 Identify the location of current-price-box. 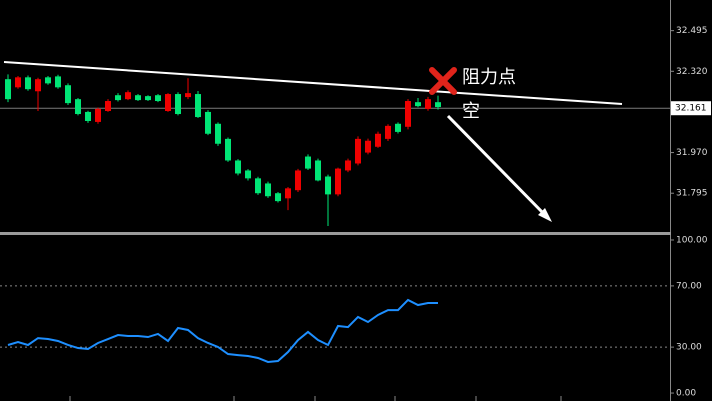
(691, 108).